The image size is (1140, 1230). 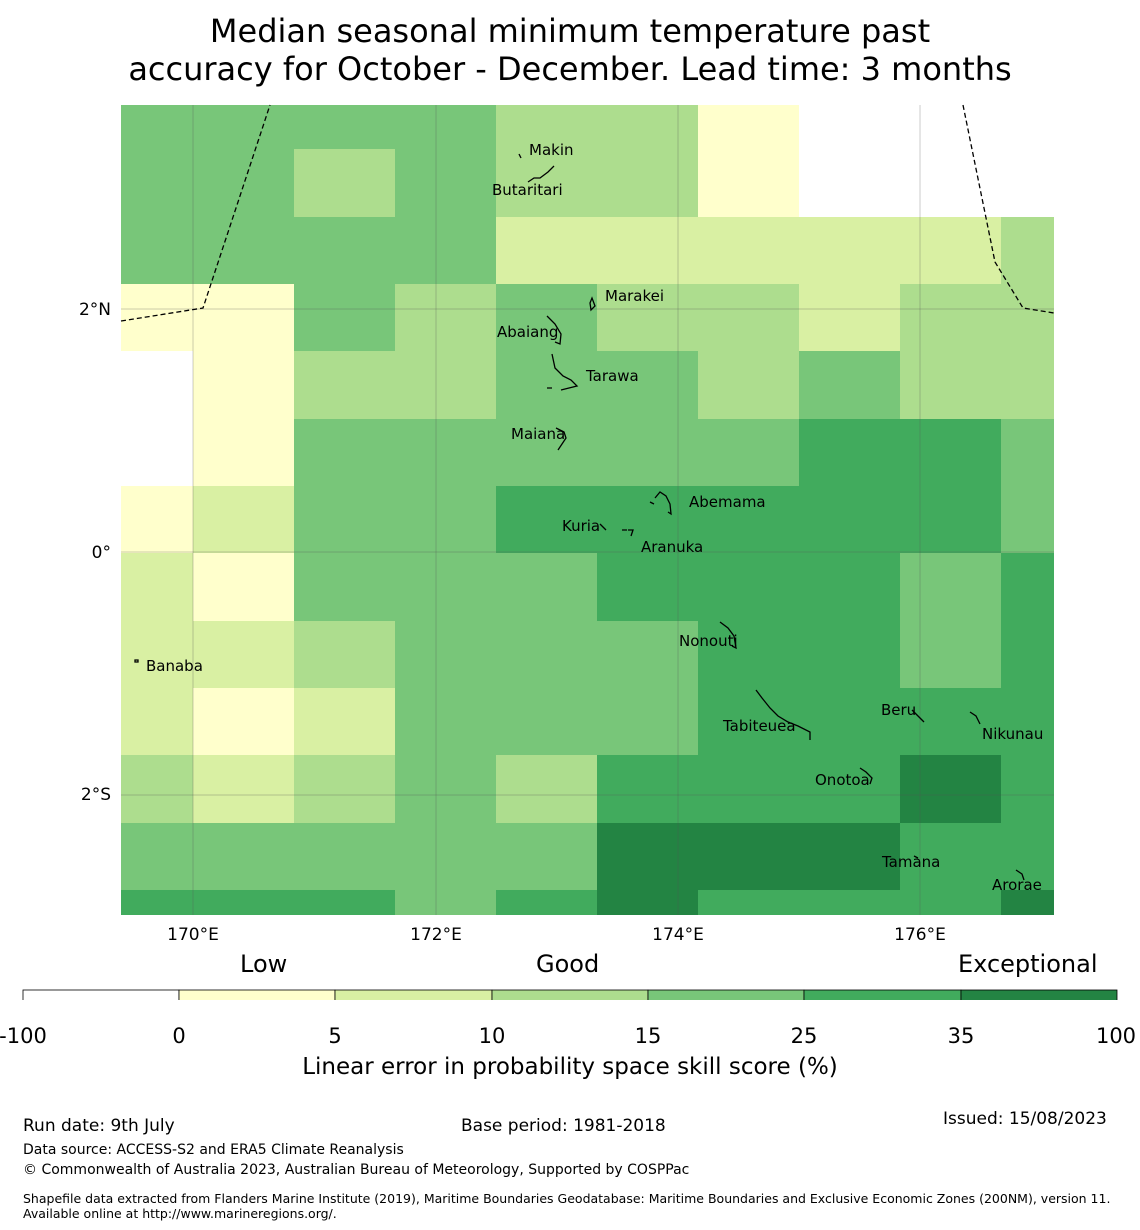 I want to click on colorbar, so click(x=570, y=994).